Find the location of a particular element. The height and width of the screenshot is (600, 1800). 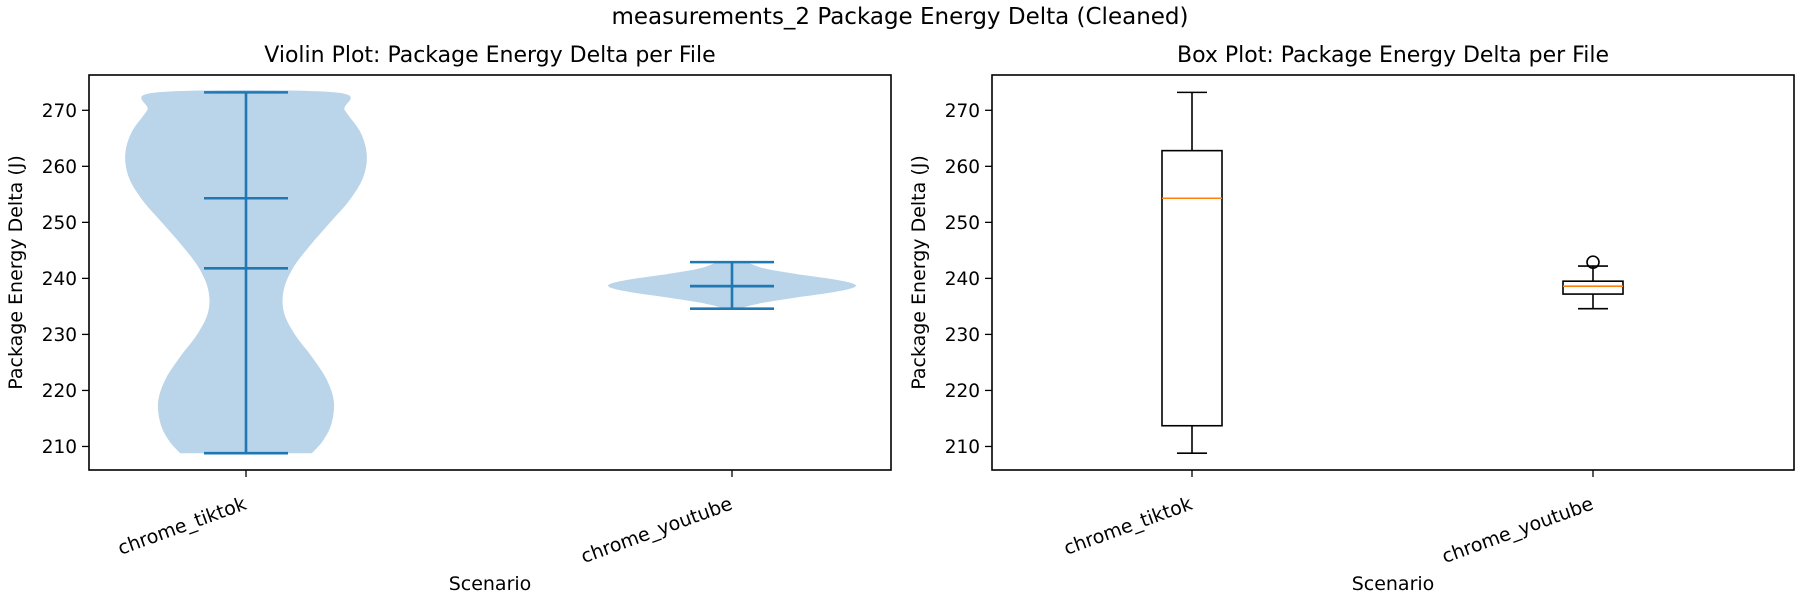

box-outlier-point is located at coordinates (1593, 262).